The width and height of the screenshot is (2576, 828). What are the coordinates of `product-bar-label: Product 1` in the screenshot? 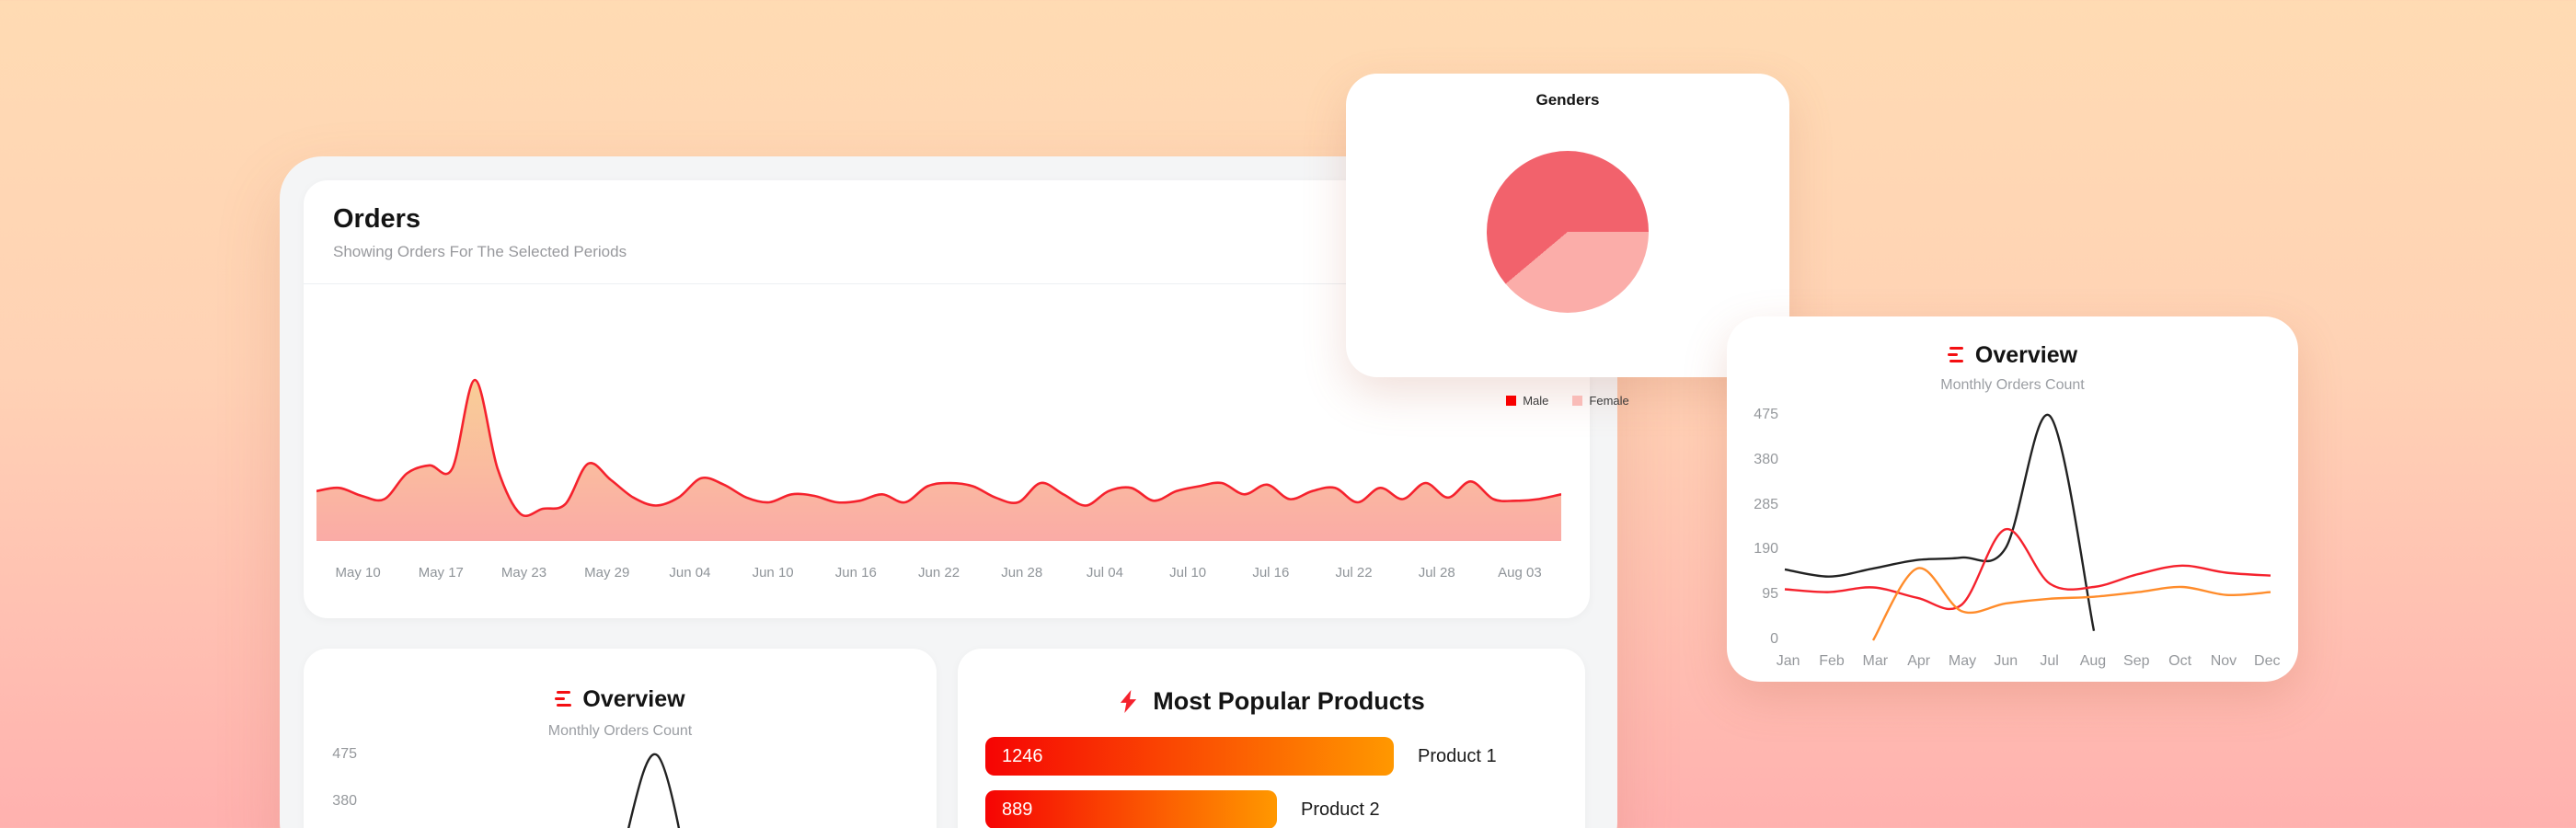 It's located at (1457, 755).